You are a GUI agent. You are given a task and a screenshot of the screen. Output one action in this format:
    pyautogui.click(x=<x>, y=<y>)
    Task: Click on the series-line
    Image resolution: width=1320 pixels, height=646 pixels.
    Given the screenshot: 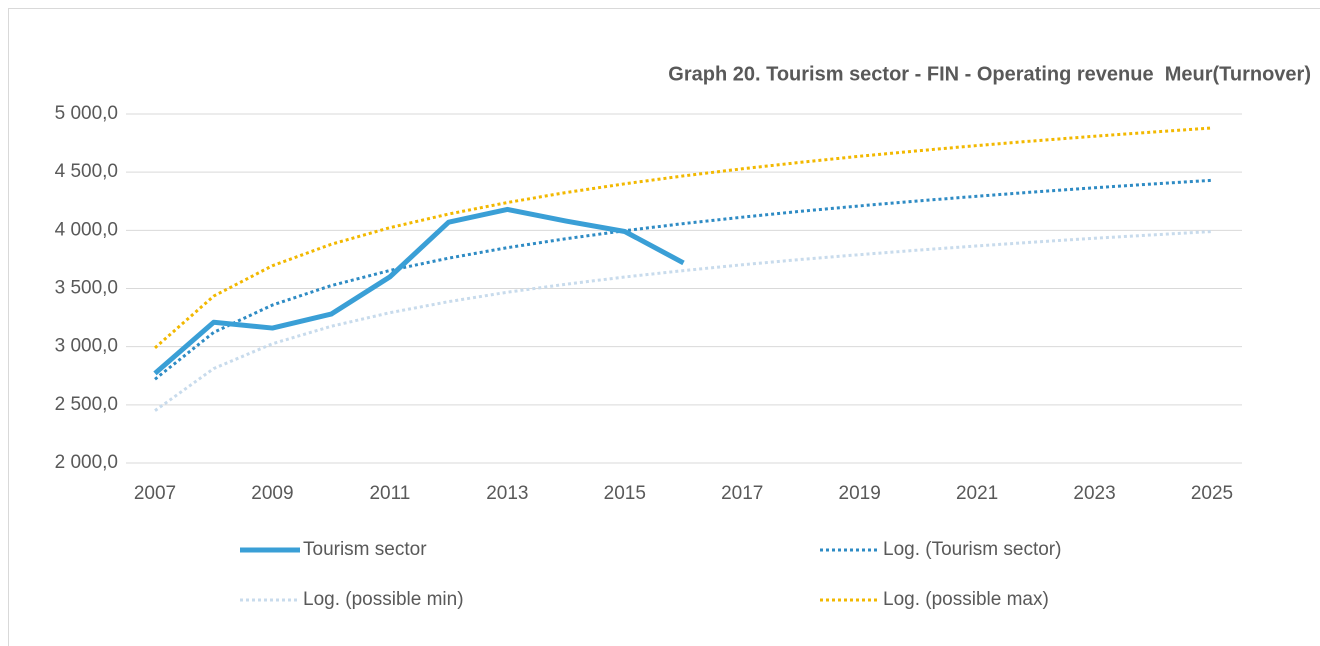 What is the action you would take?
    pyautogui.click(x=419, y=291)
    